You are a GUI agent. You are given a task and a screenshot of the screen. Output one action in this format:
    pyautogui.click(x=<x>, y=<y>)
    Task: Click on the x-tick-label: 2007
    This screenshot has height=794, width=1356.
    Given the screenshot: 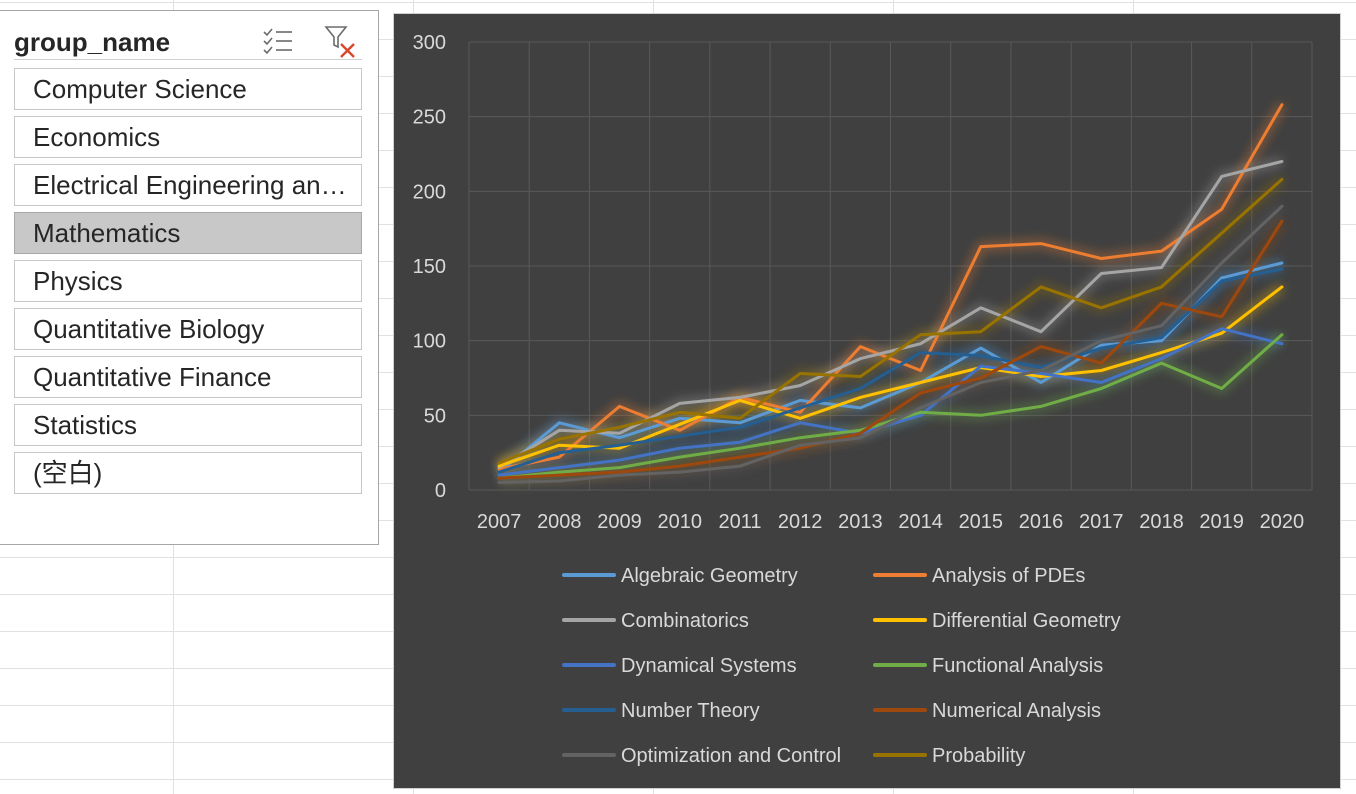 What is the action you would take?
    pyautogui.click(x=499, y=522)
    